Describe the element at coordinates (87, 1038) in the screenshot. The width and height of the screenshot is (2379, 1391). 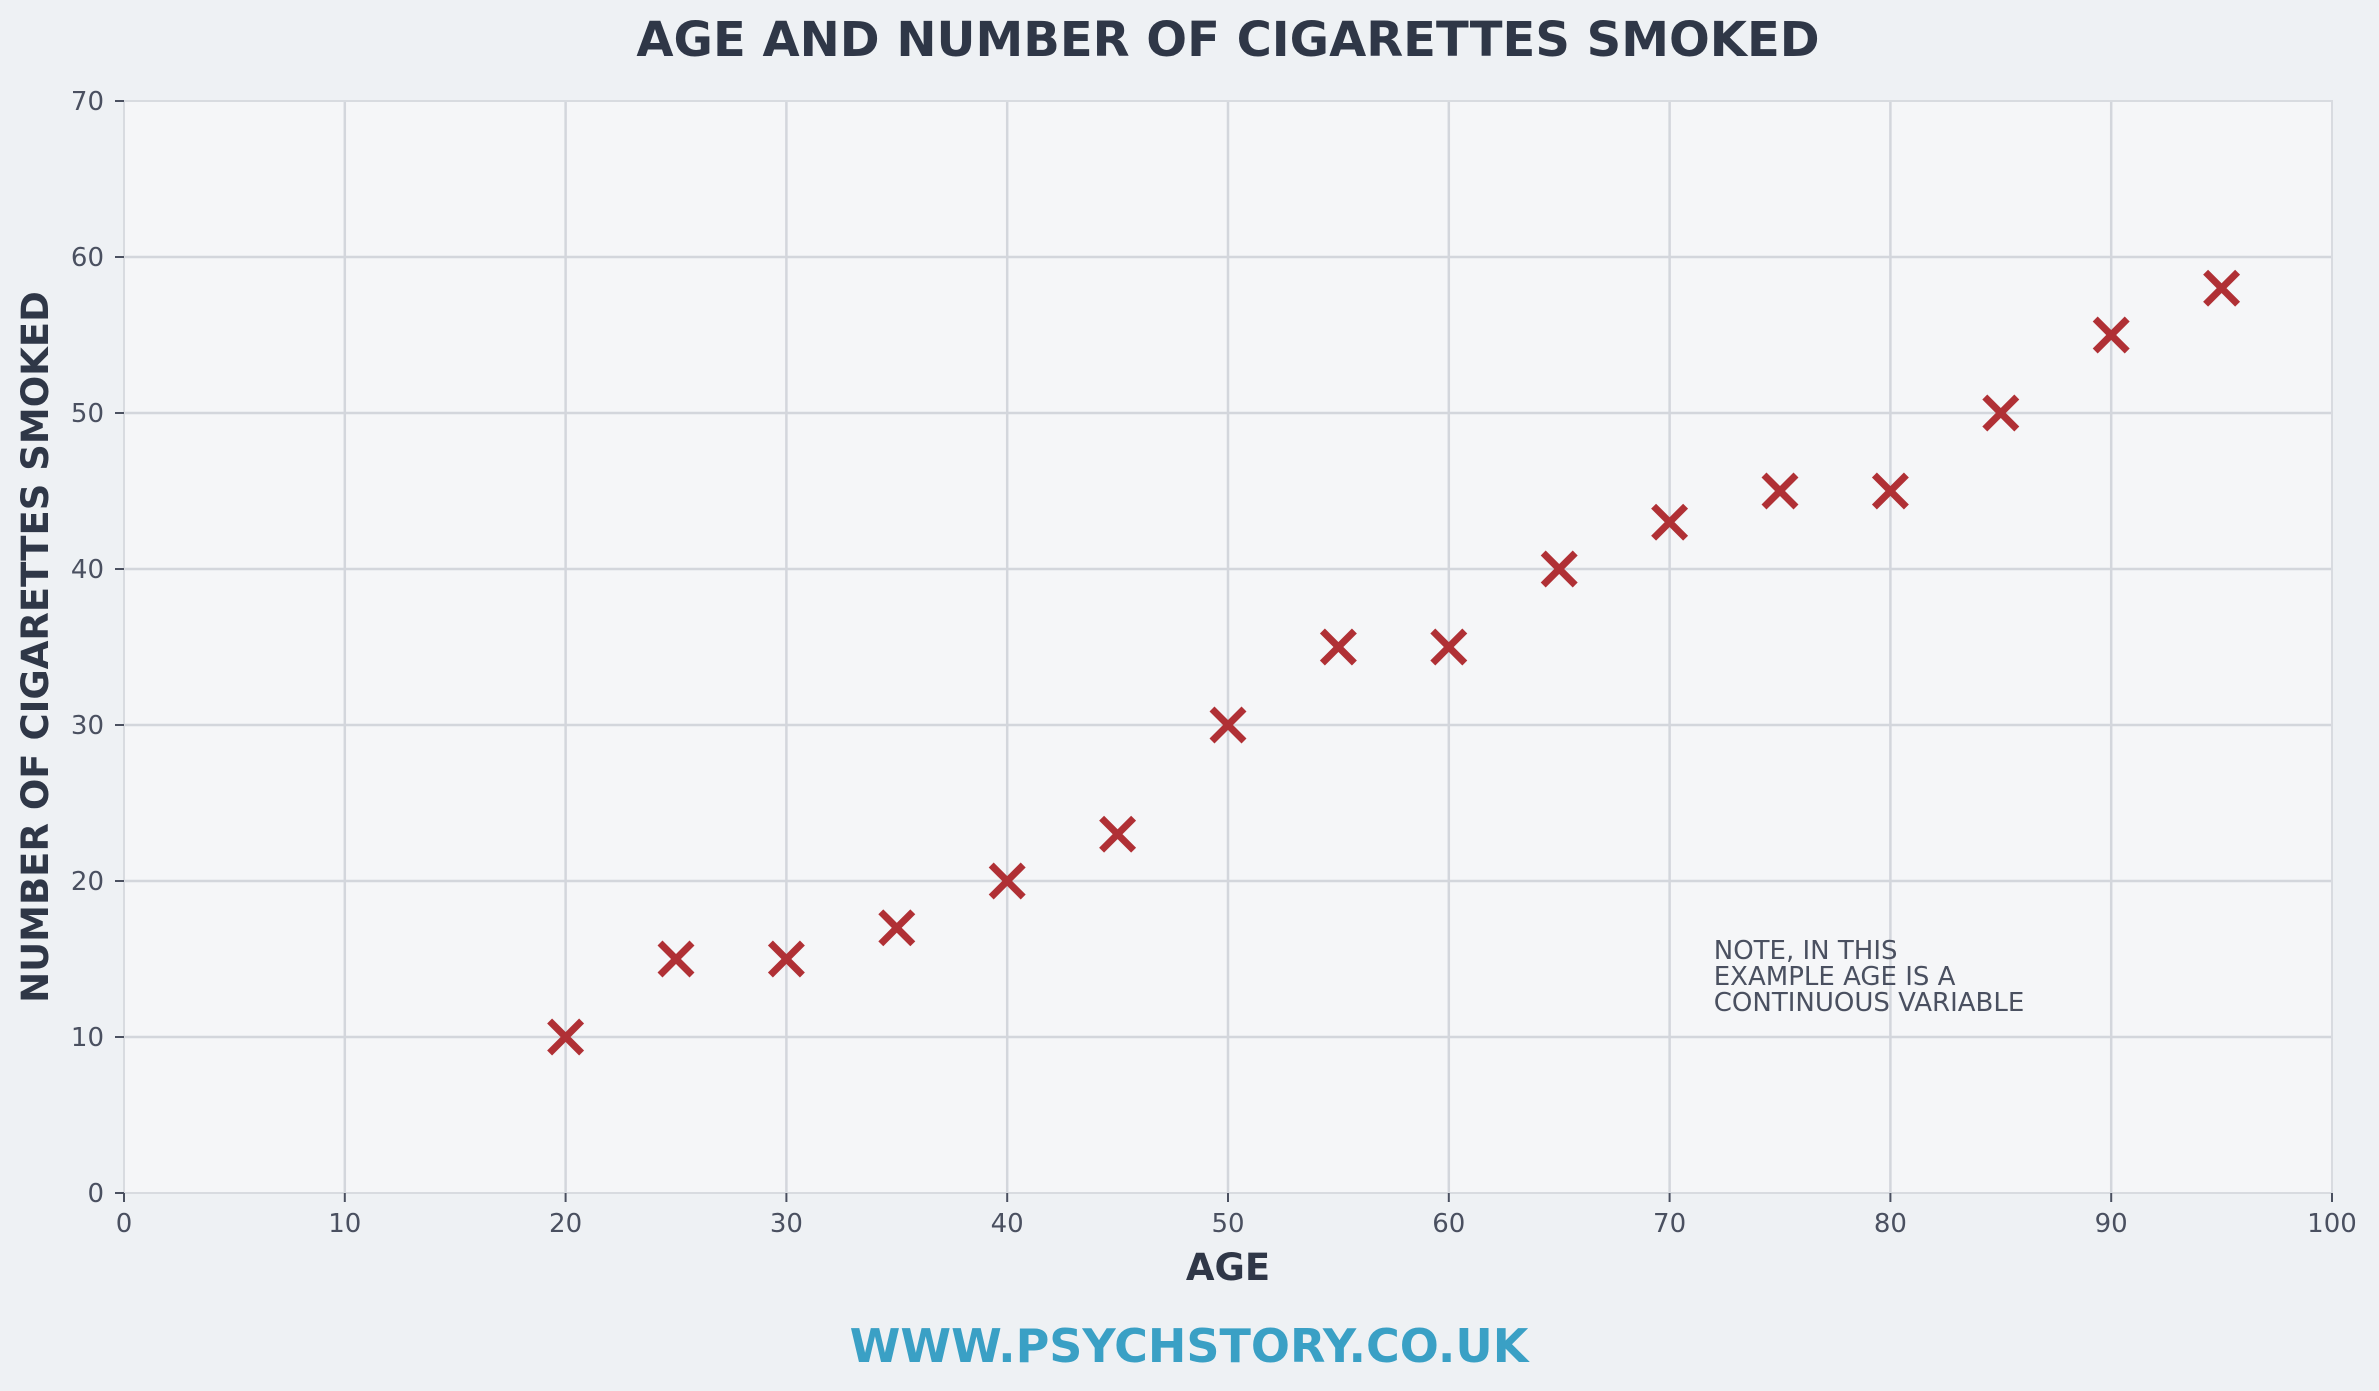
I see `y-tick-label: 10` at that location.